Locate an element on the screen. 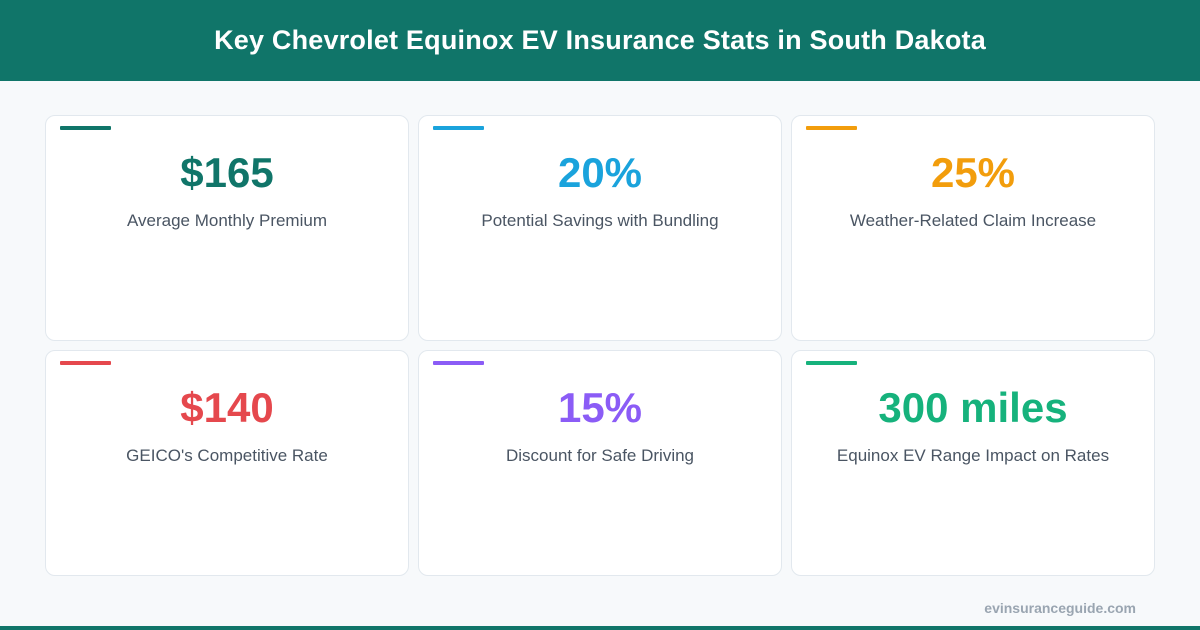 Image resolution: width=1200 pixels, height=630 pixels. stat-card-bundling-savings: 20% Potential Savings with Bundling is located at coordinates (600, 228).